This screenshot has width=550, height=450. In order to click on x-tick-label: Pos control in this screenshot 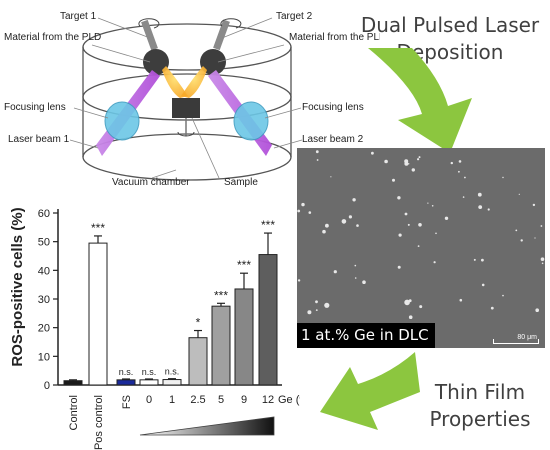, I will do `click(99, 422)`.